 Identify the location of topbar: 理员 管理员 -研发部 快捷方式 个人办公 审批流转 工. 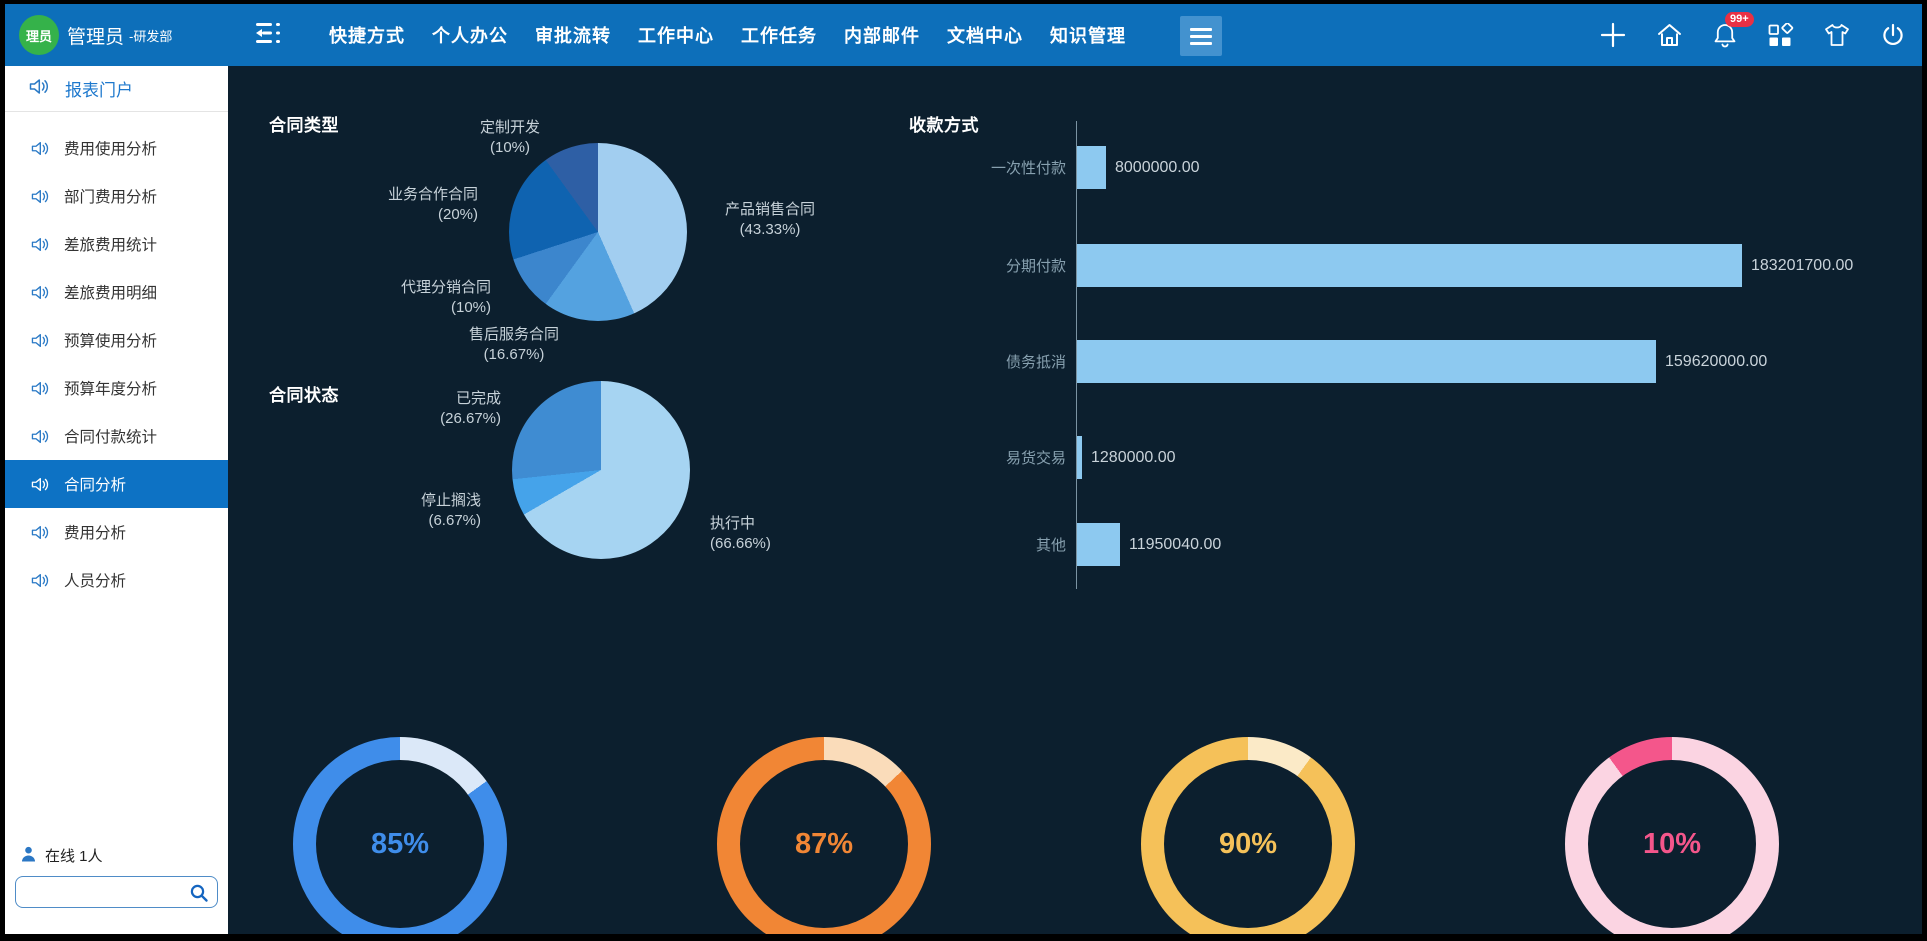
(963, 35).